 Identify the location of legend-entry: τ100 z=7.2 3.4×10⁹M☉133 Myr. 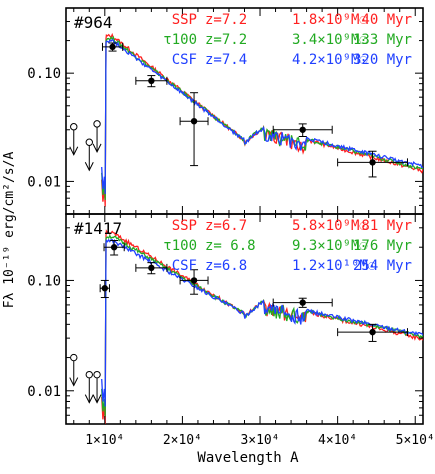
(287, 40).